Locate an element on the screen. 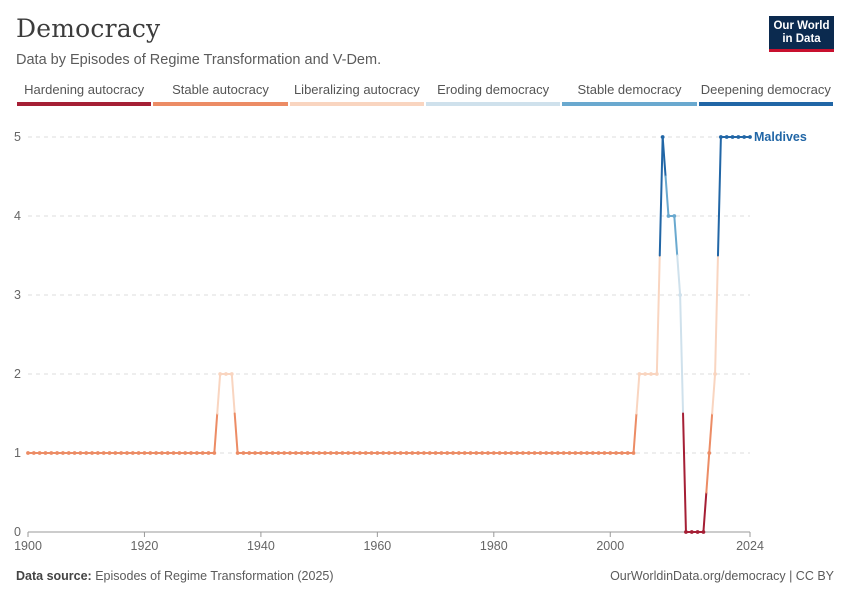 The height and width of the screenshot is (600, 850). y-tick-label: 5 is located at coordinates (17, 137).